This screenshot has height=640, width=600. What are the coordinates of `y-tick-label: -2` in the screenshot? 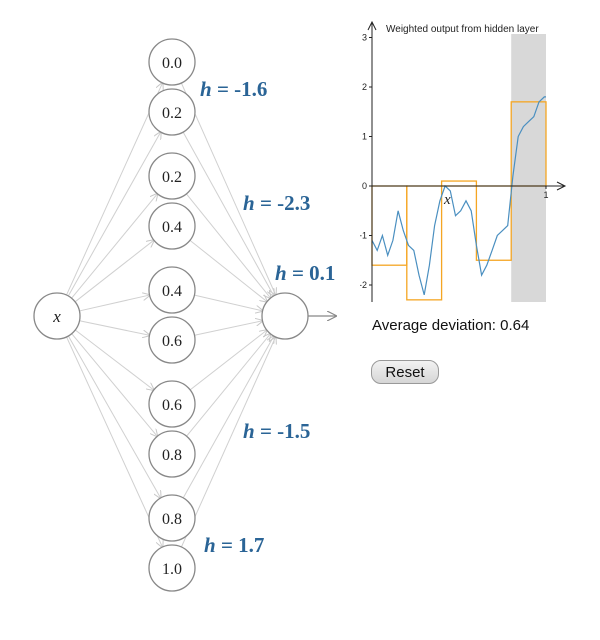 It's located at (363, 285).